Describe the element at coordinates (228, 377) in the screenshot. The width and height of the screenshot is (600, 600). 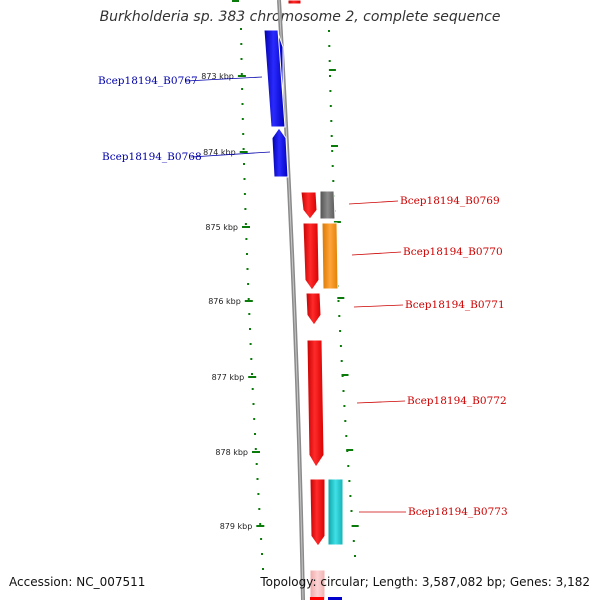
I see `scale-tick-label: 877 kbp` at that location.